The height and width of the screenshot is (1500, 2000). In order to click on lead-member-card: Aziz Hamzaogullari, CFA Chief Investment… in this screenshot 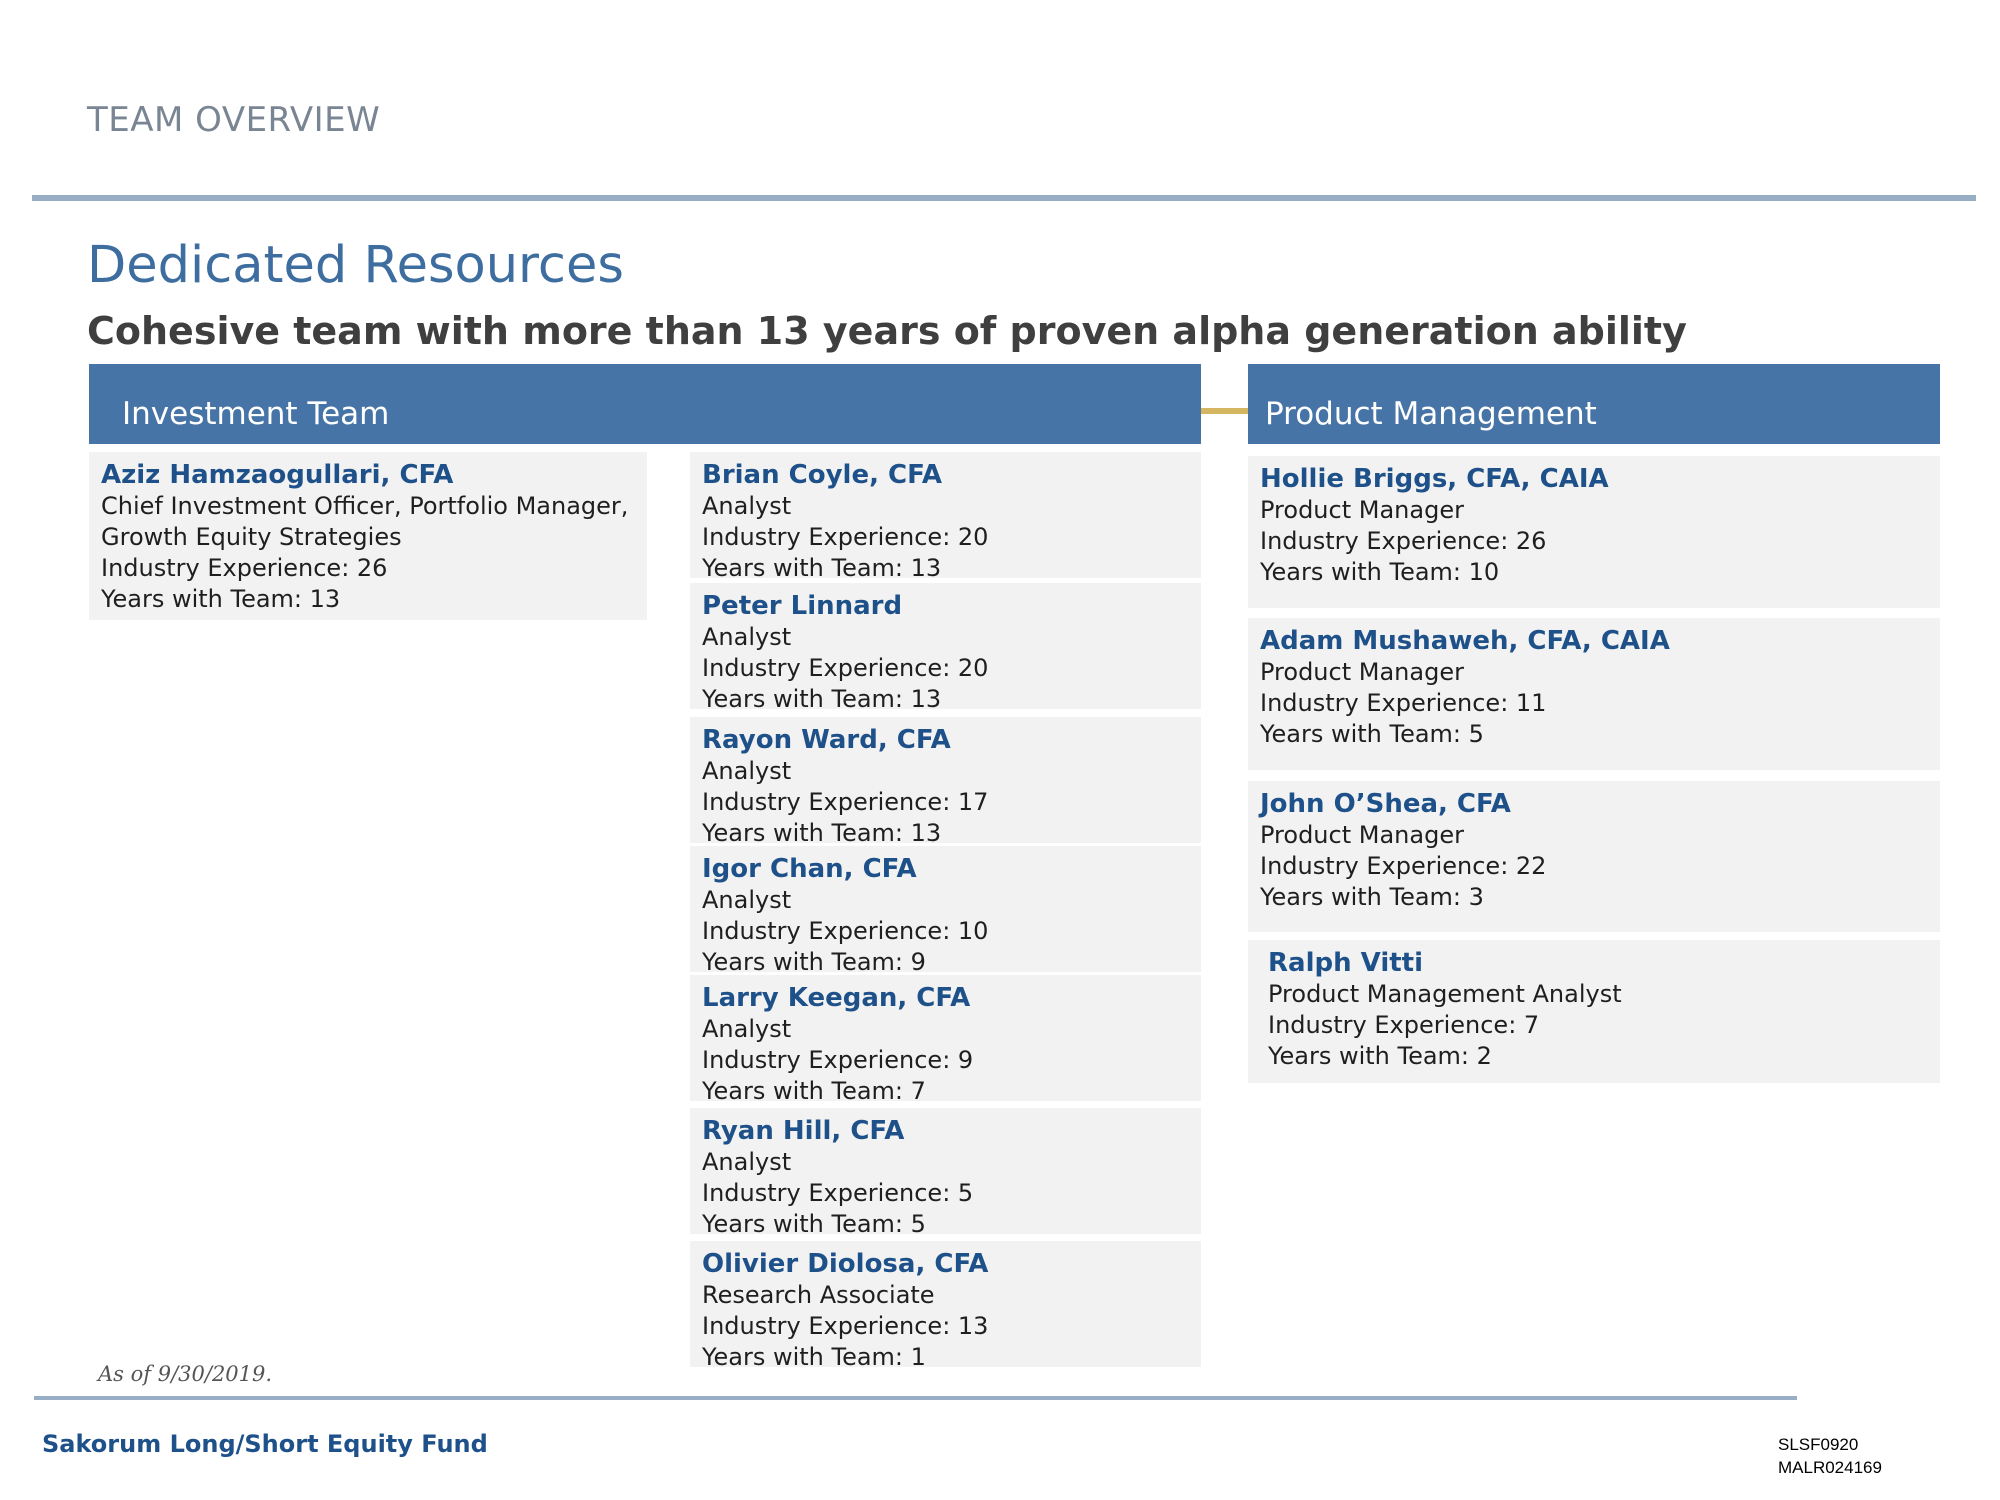, I will do `click(368, 536)`.